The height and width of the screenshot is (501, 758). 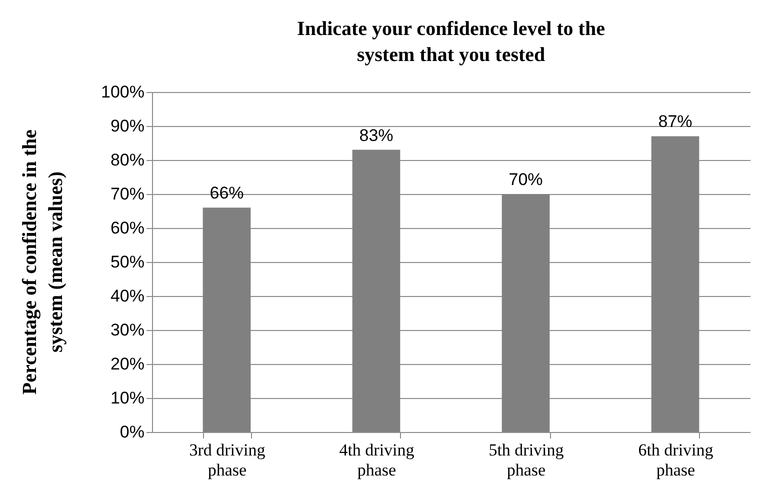 I want to click on x-tick-label: 4th driving phase, so click(x=377, y=460).